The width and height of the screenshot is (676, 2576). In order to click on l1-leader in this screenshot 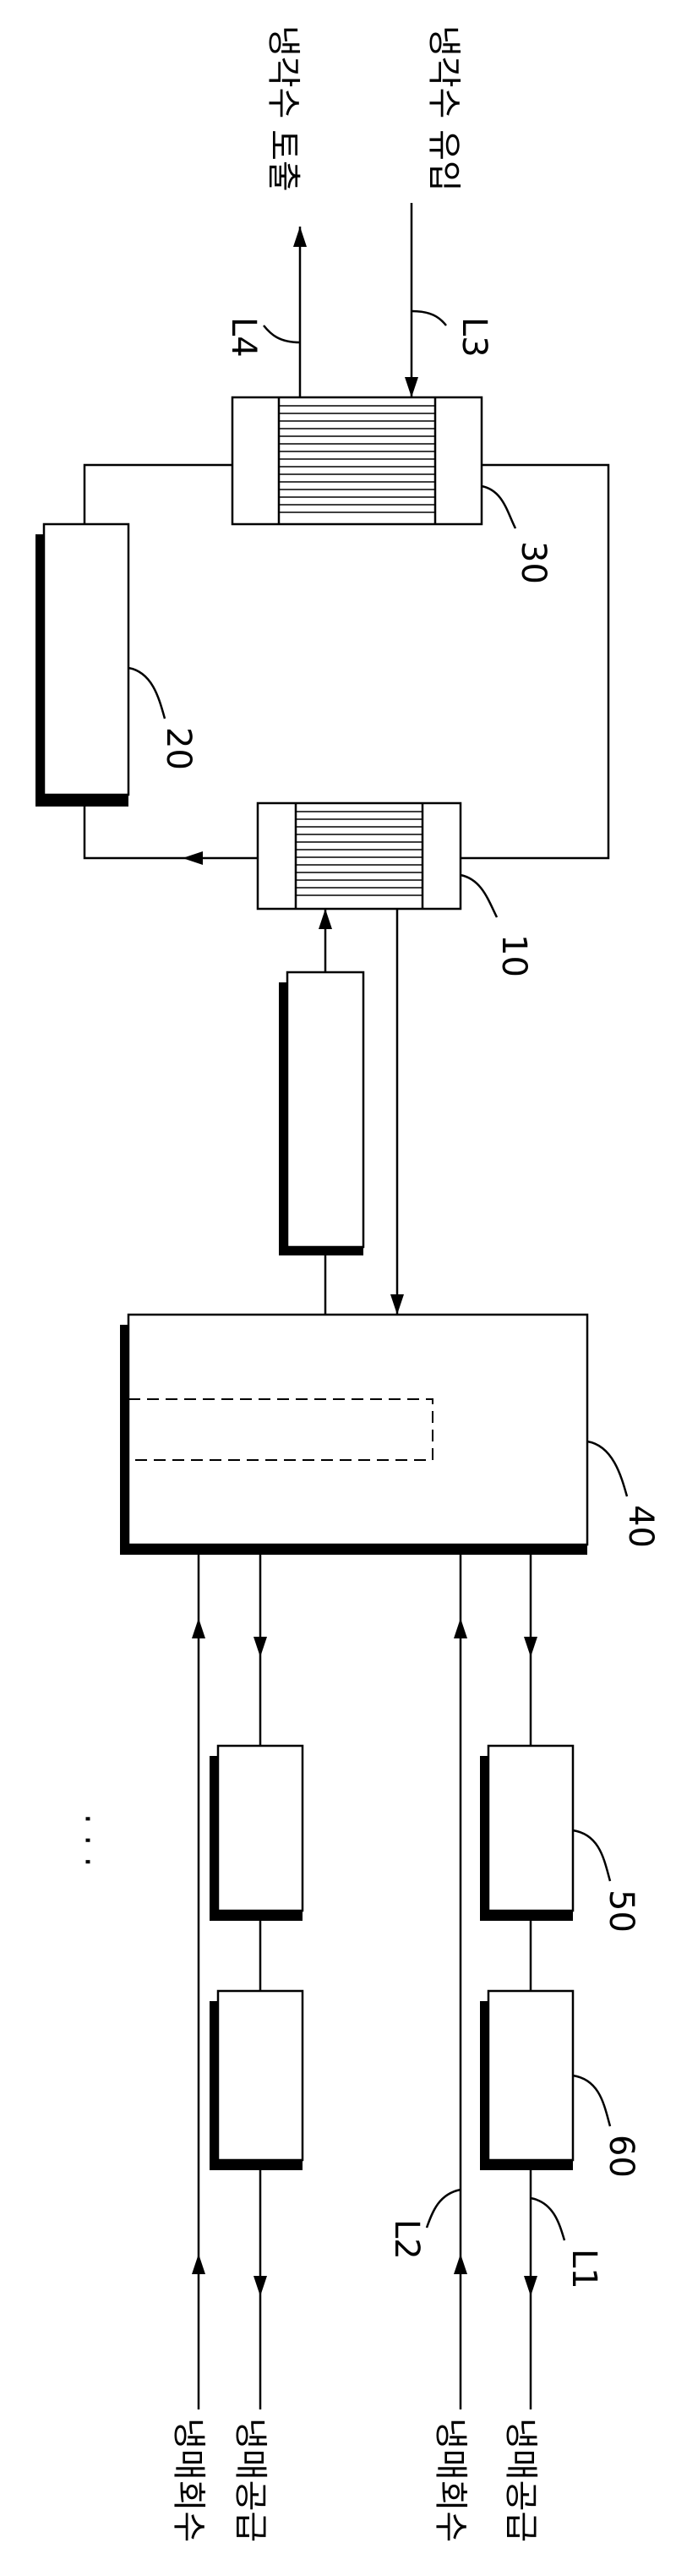, I will do `click(547, 2219)`.